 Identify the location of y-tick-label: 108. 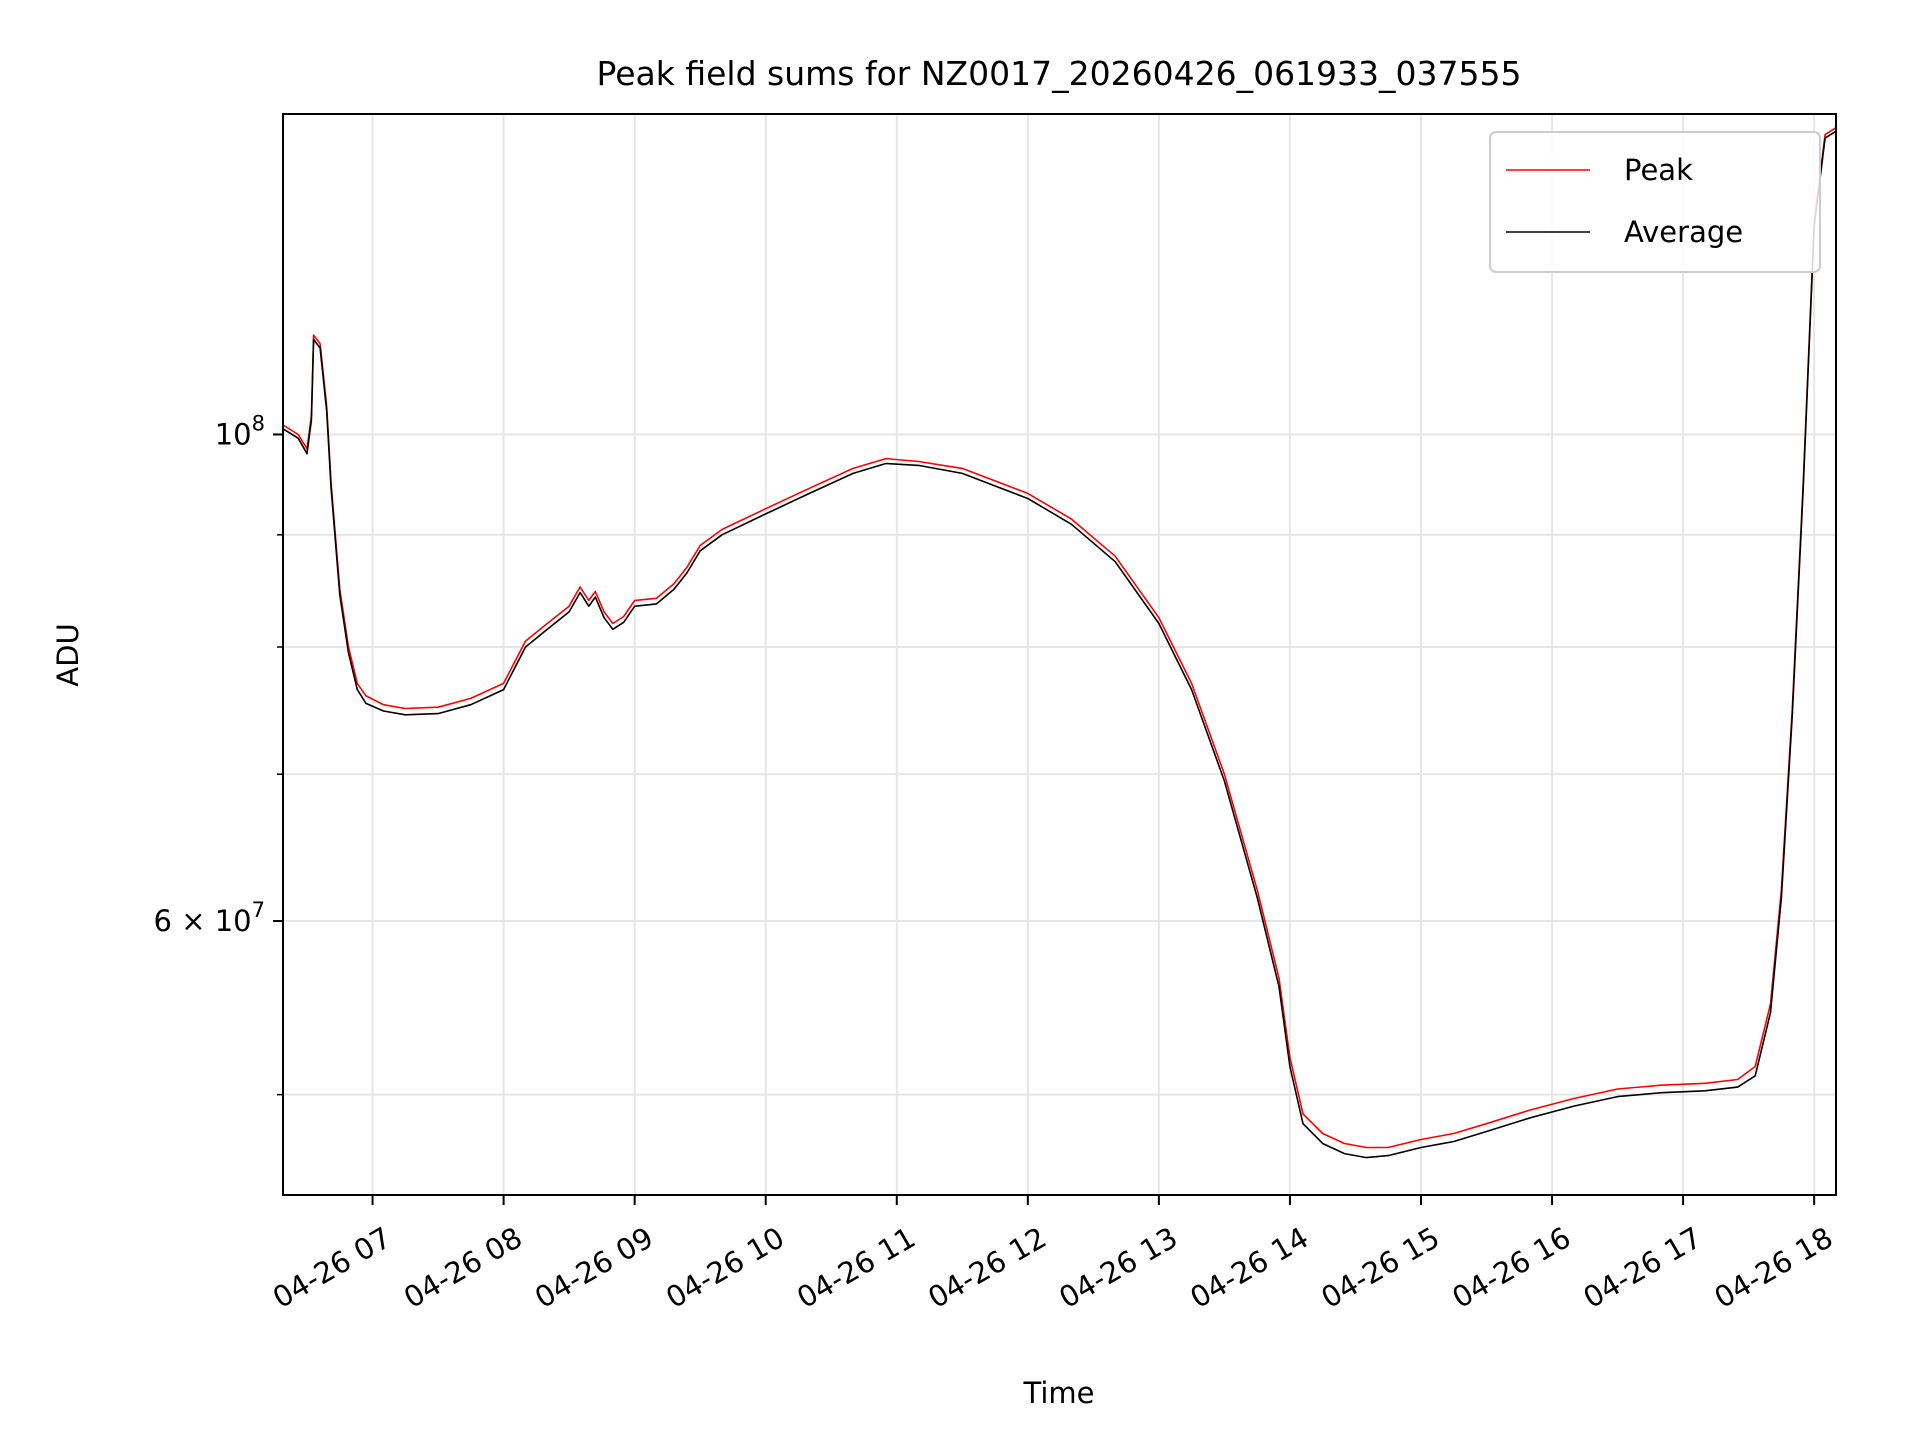
(240, 431).